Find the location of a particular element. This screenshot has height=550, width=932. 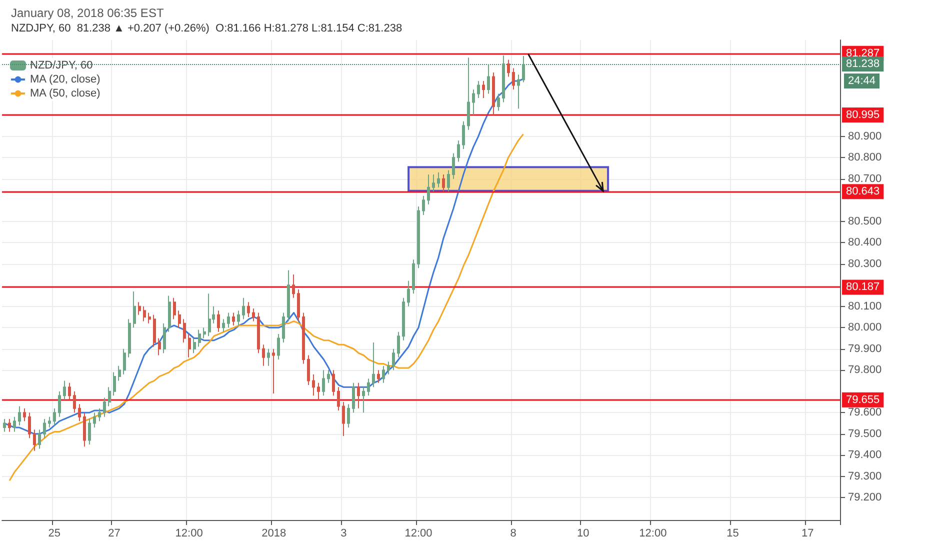

y-tick-label: 79.800 is located at coordinates (865, 370).